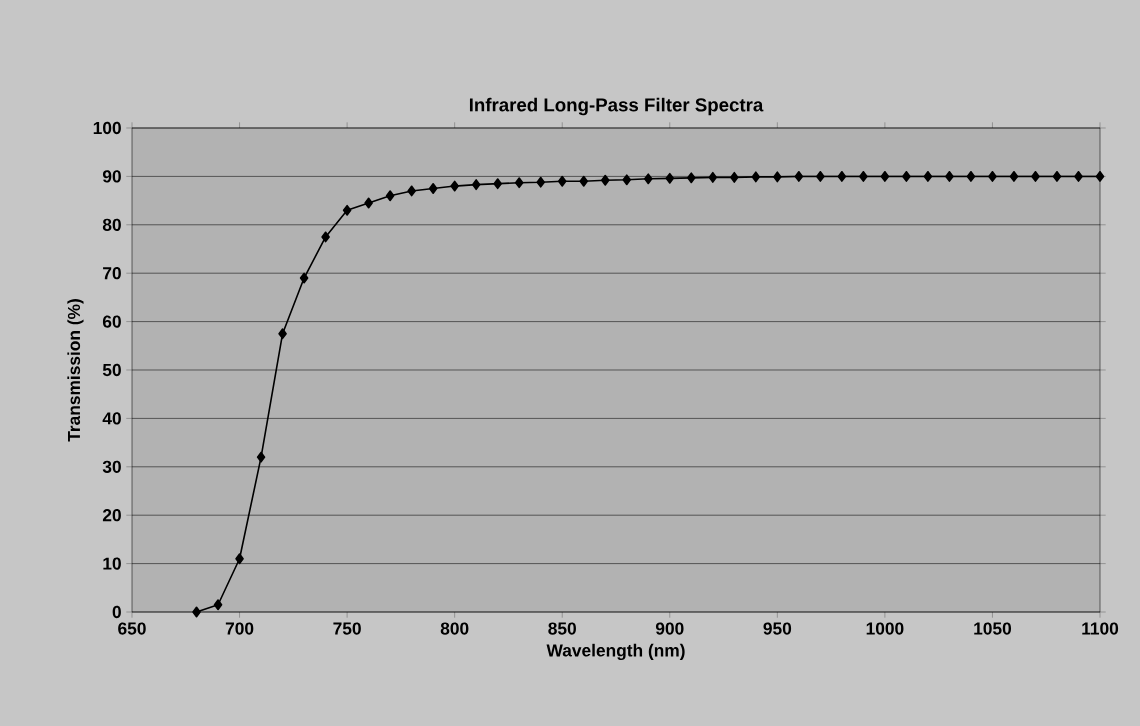  What do you see at coordinates (454, 628) in the screenshot?
I see `x-tick-label: 800` at bounding box center [454, 628].